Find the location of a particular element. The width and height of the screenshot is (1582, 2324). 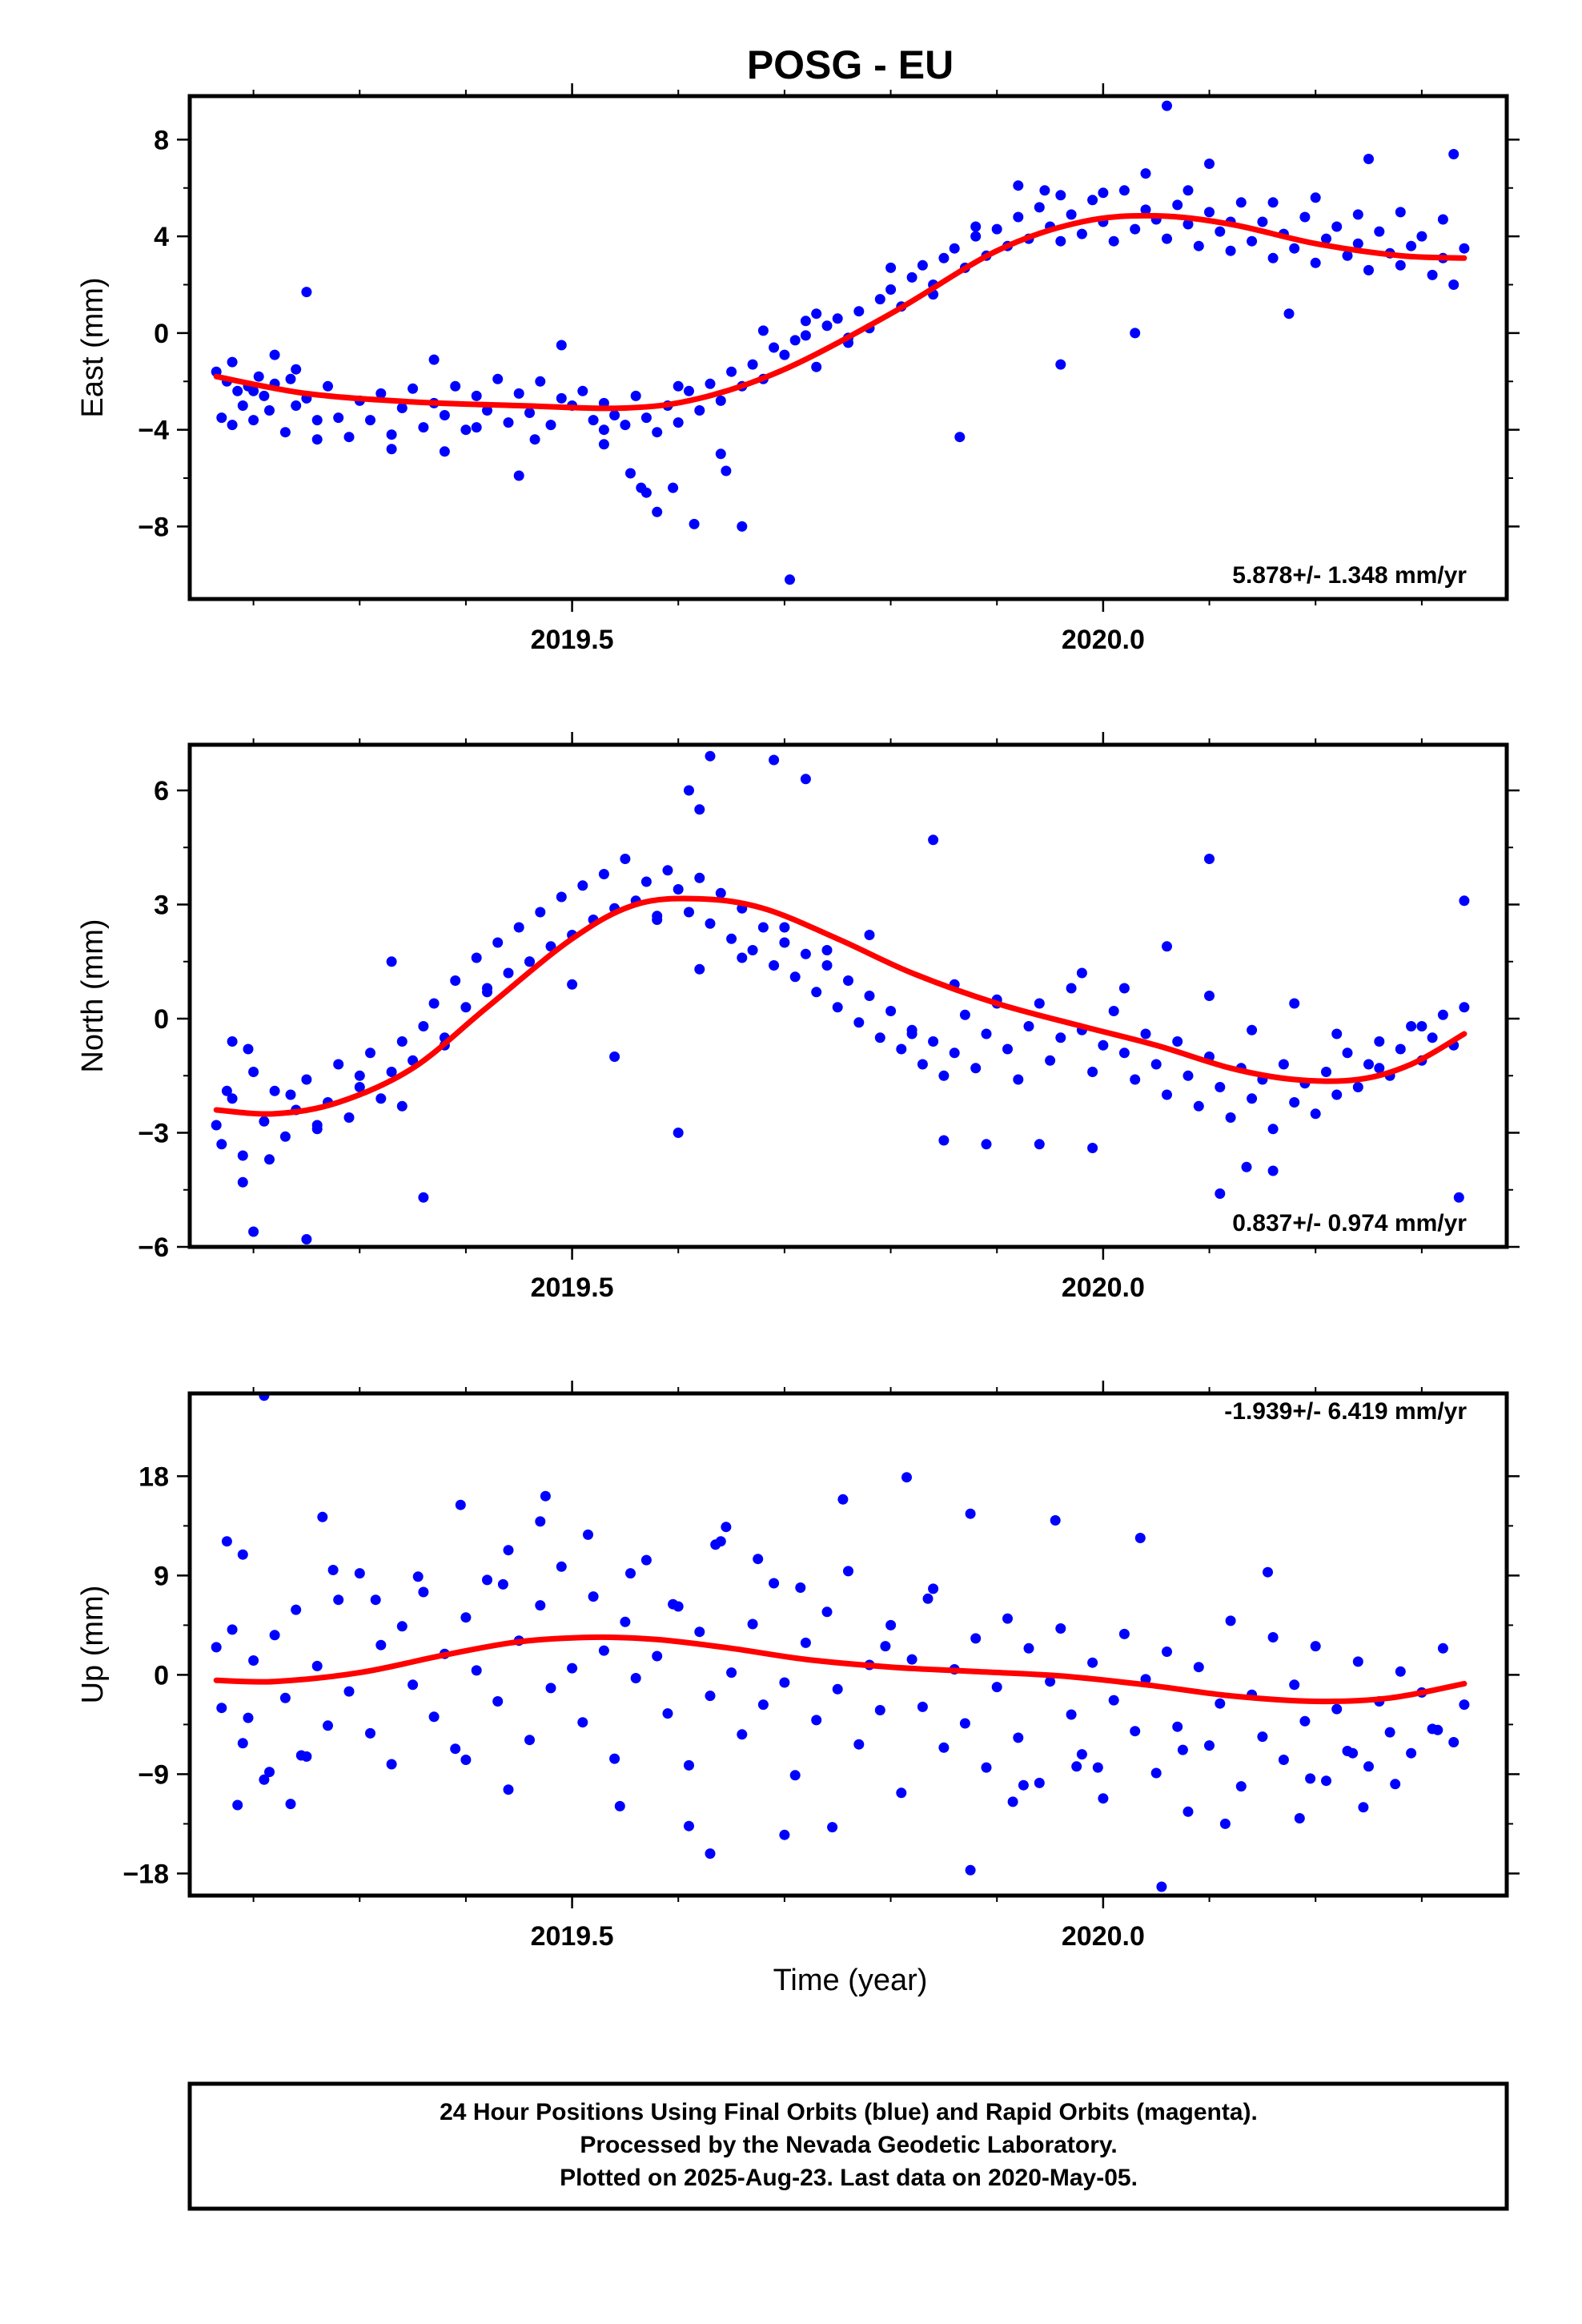

footer-frame is located at coordinates (848, 2146).